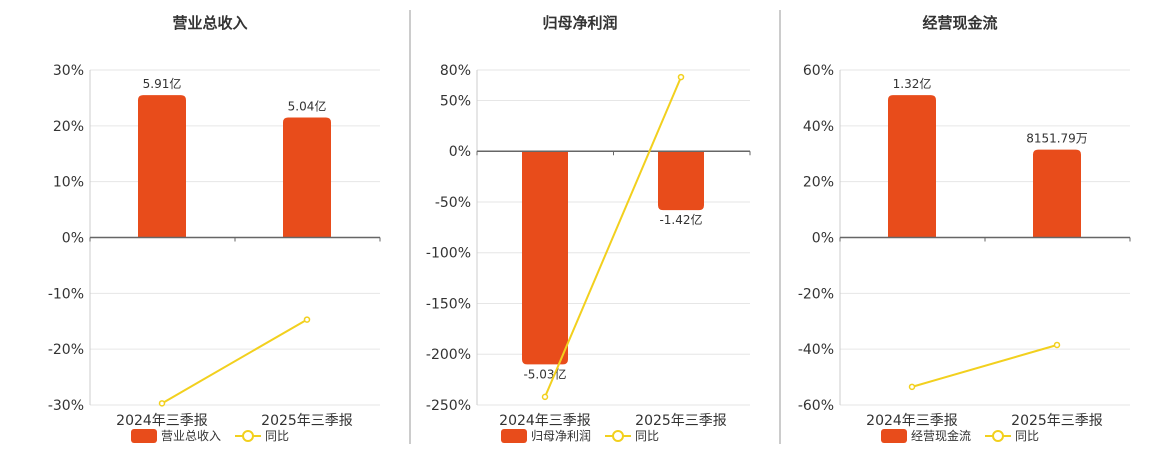  Describe the element at coordinates (209, 23) in the screenshot. I see `chart-title: 营业总收入` at that location.